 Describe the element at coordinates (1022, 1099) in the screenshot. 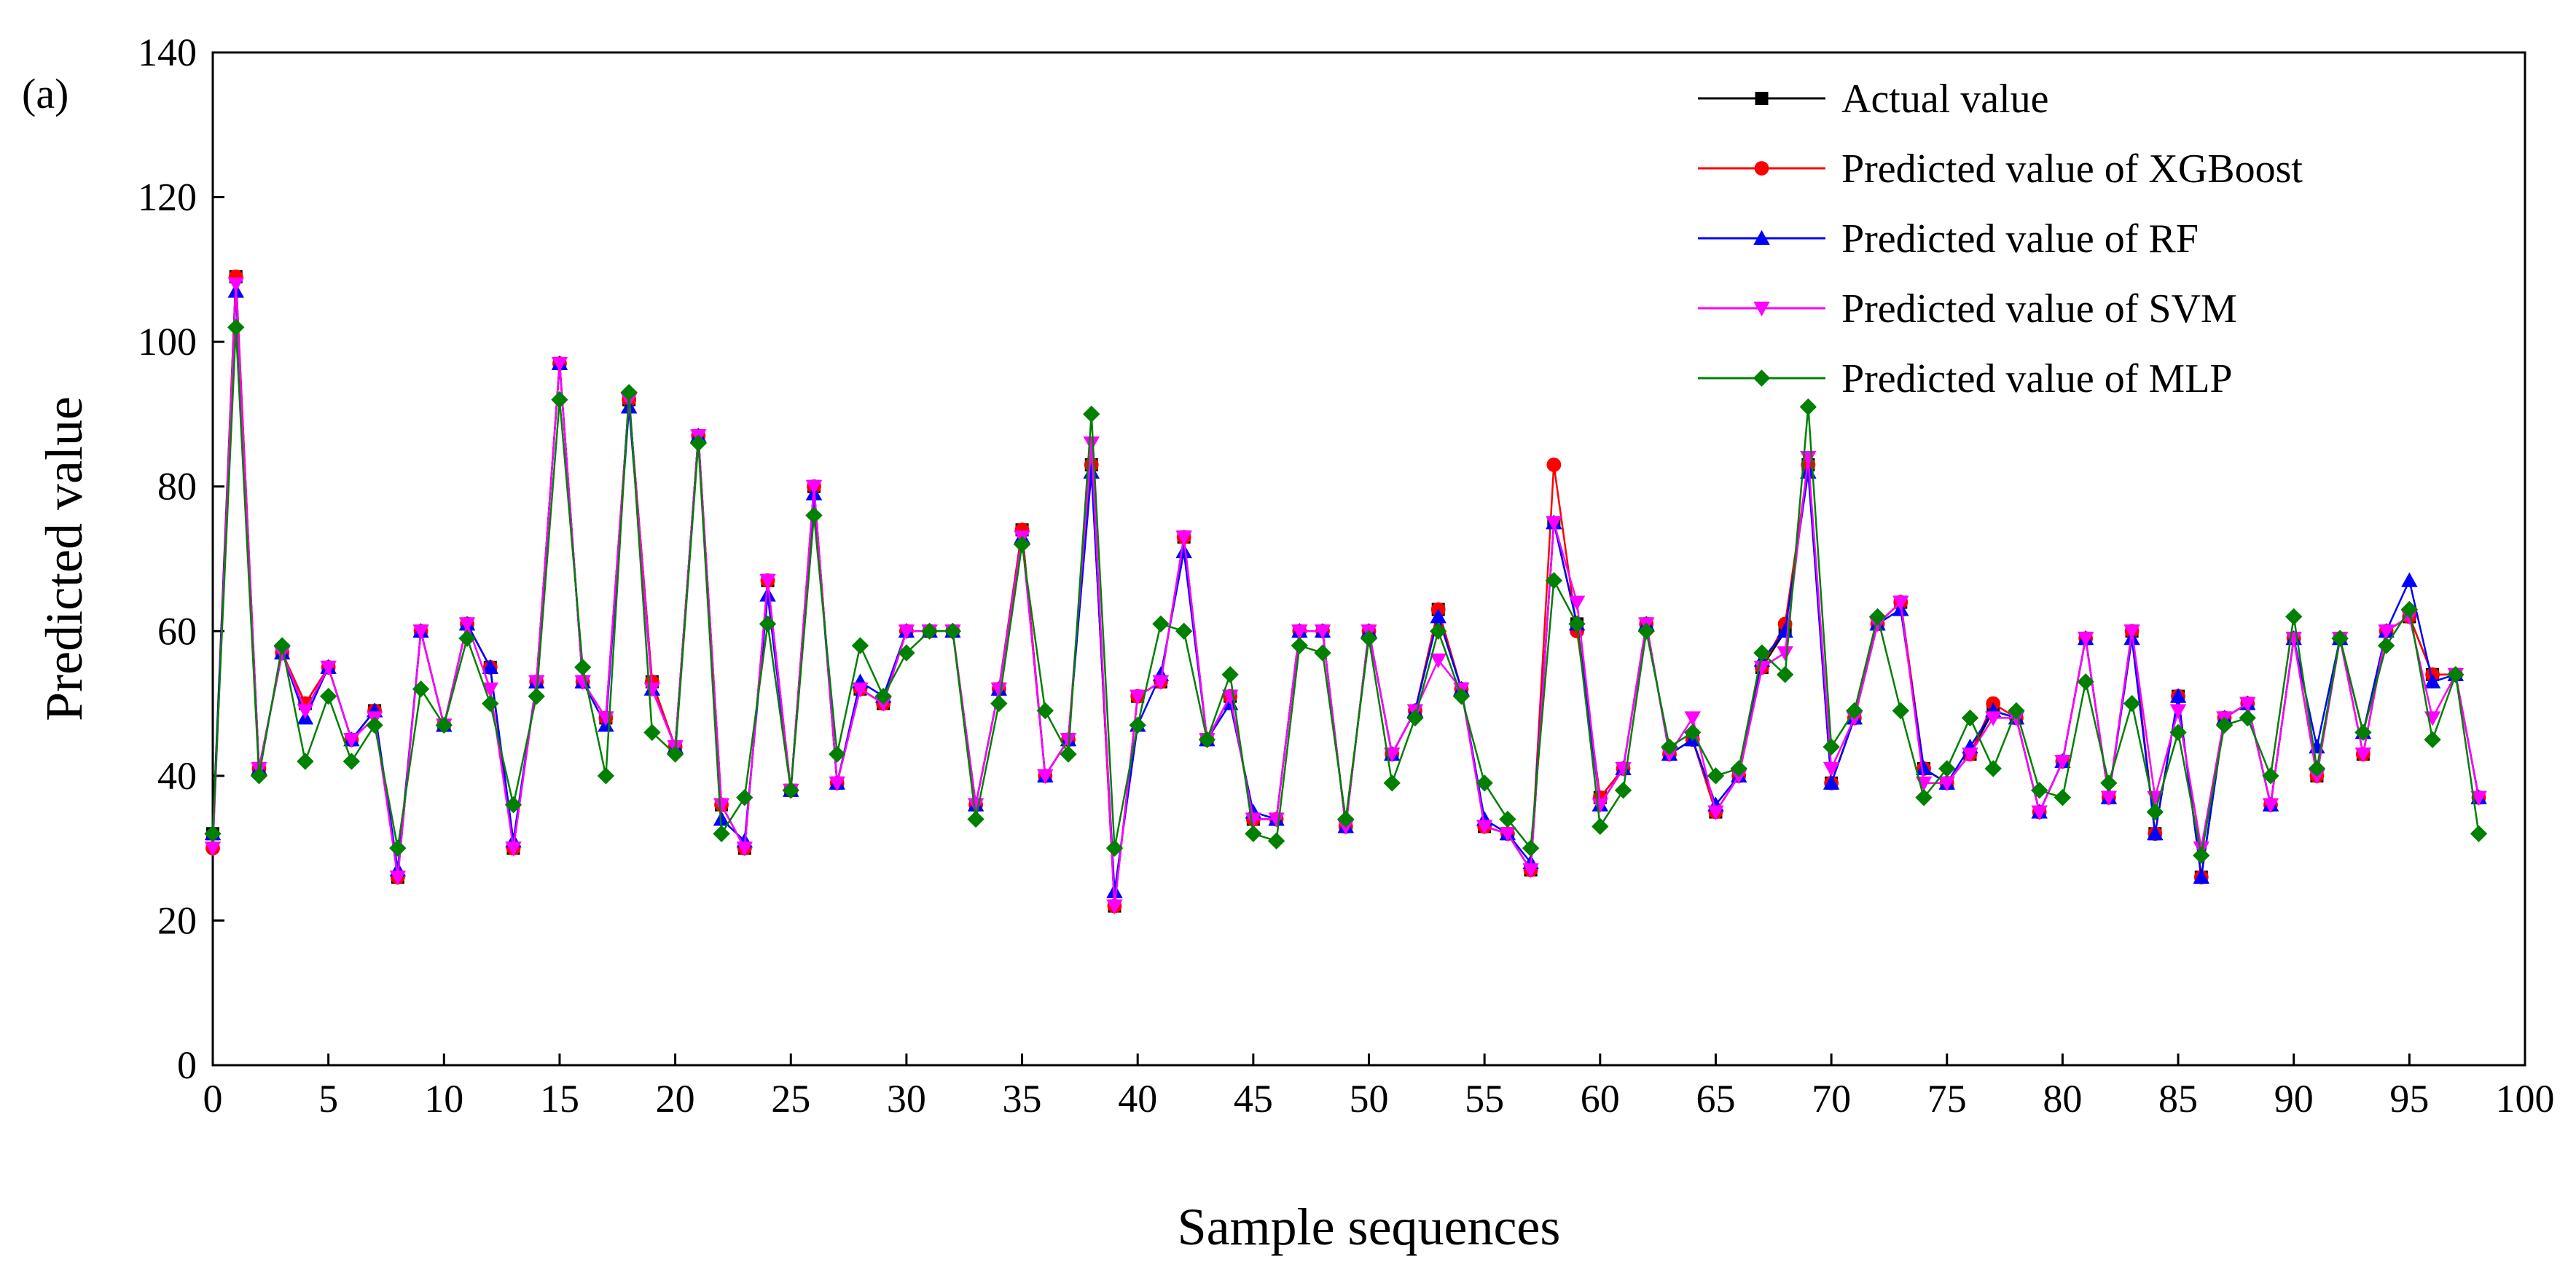

I see `x-tick-label: 35` at that location.